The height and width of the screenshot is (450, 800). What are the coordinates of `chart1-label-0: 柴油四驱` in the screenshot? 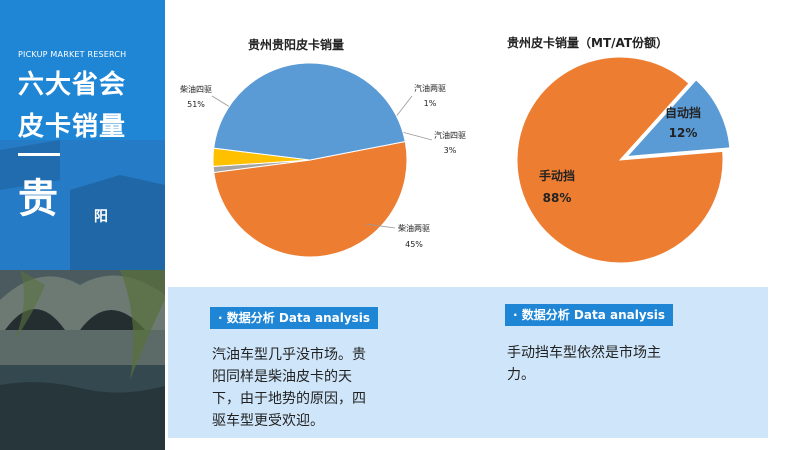 It's located at (196, 89).